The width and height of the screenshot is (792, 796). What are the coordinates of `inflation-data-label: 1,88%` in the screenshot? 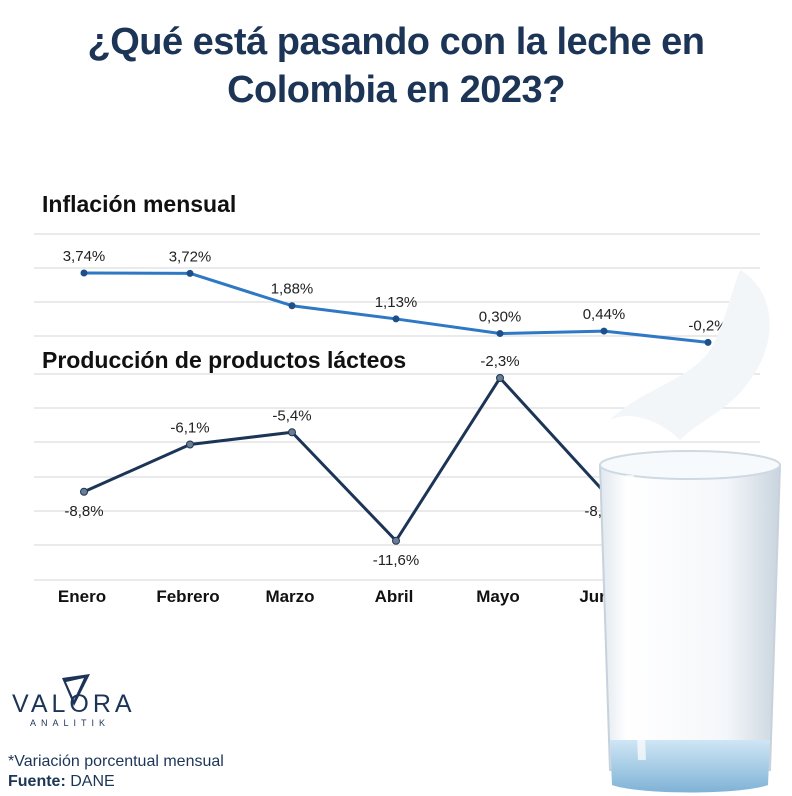 It's located at (292, 289).